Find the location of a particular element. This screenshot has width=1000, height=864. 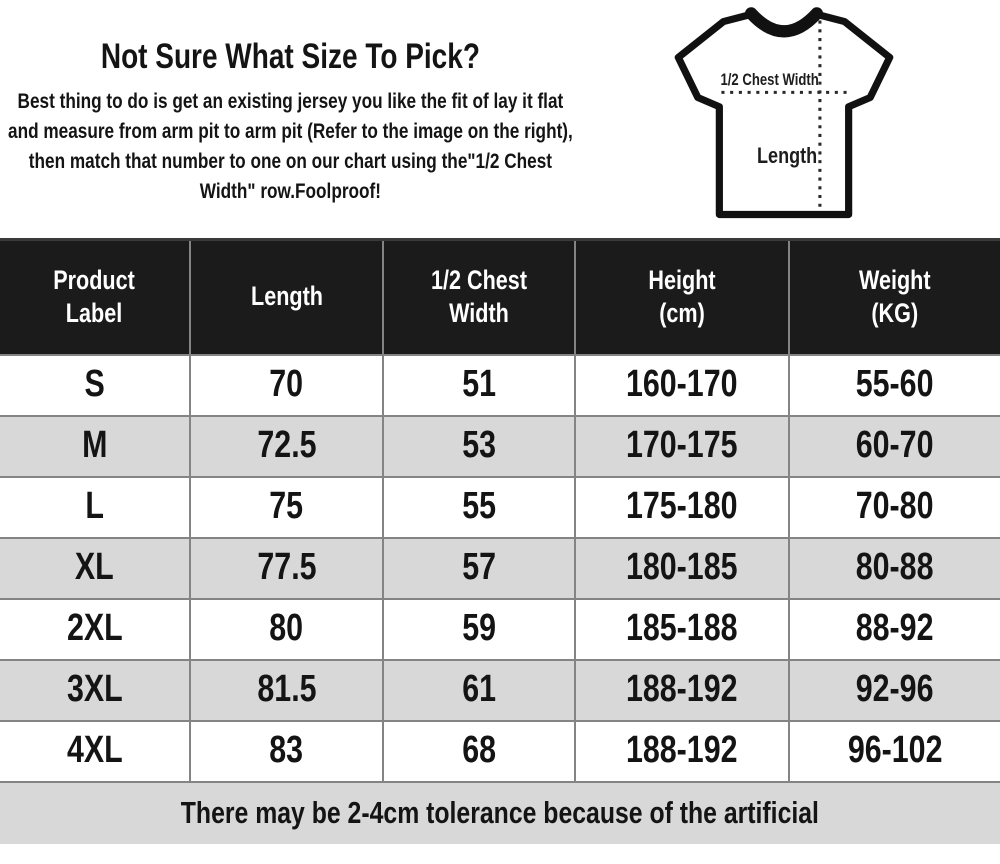

table-cell: 81.5 is located at coordinates (286, 690).